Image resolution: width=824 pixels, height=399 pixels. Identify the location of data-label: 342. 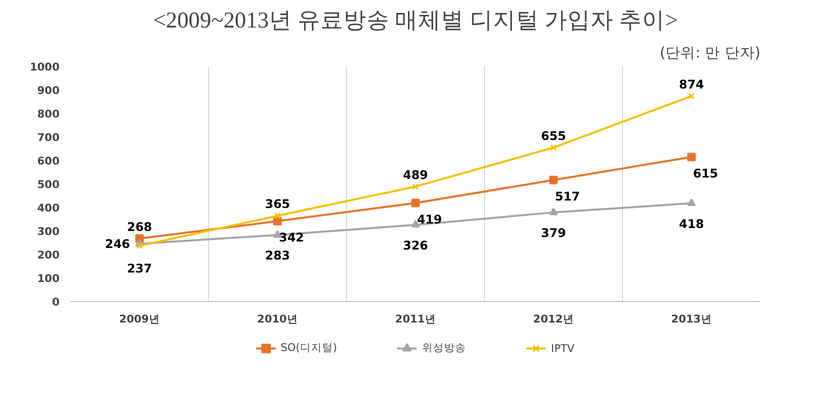
(291, 237).